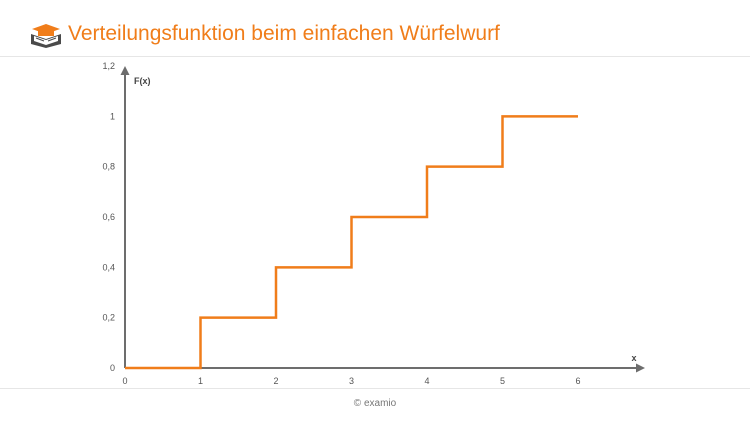 Image resolution: width=750 pixels, height=422 pixels. What do you see at coordinates (108, 318) in the screenshot?
I see `y-tick-label: 0,2` at bounding box center [108, 318].